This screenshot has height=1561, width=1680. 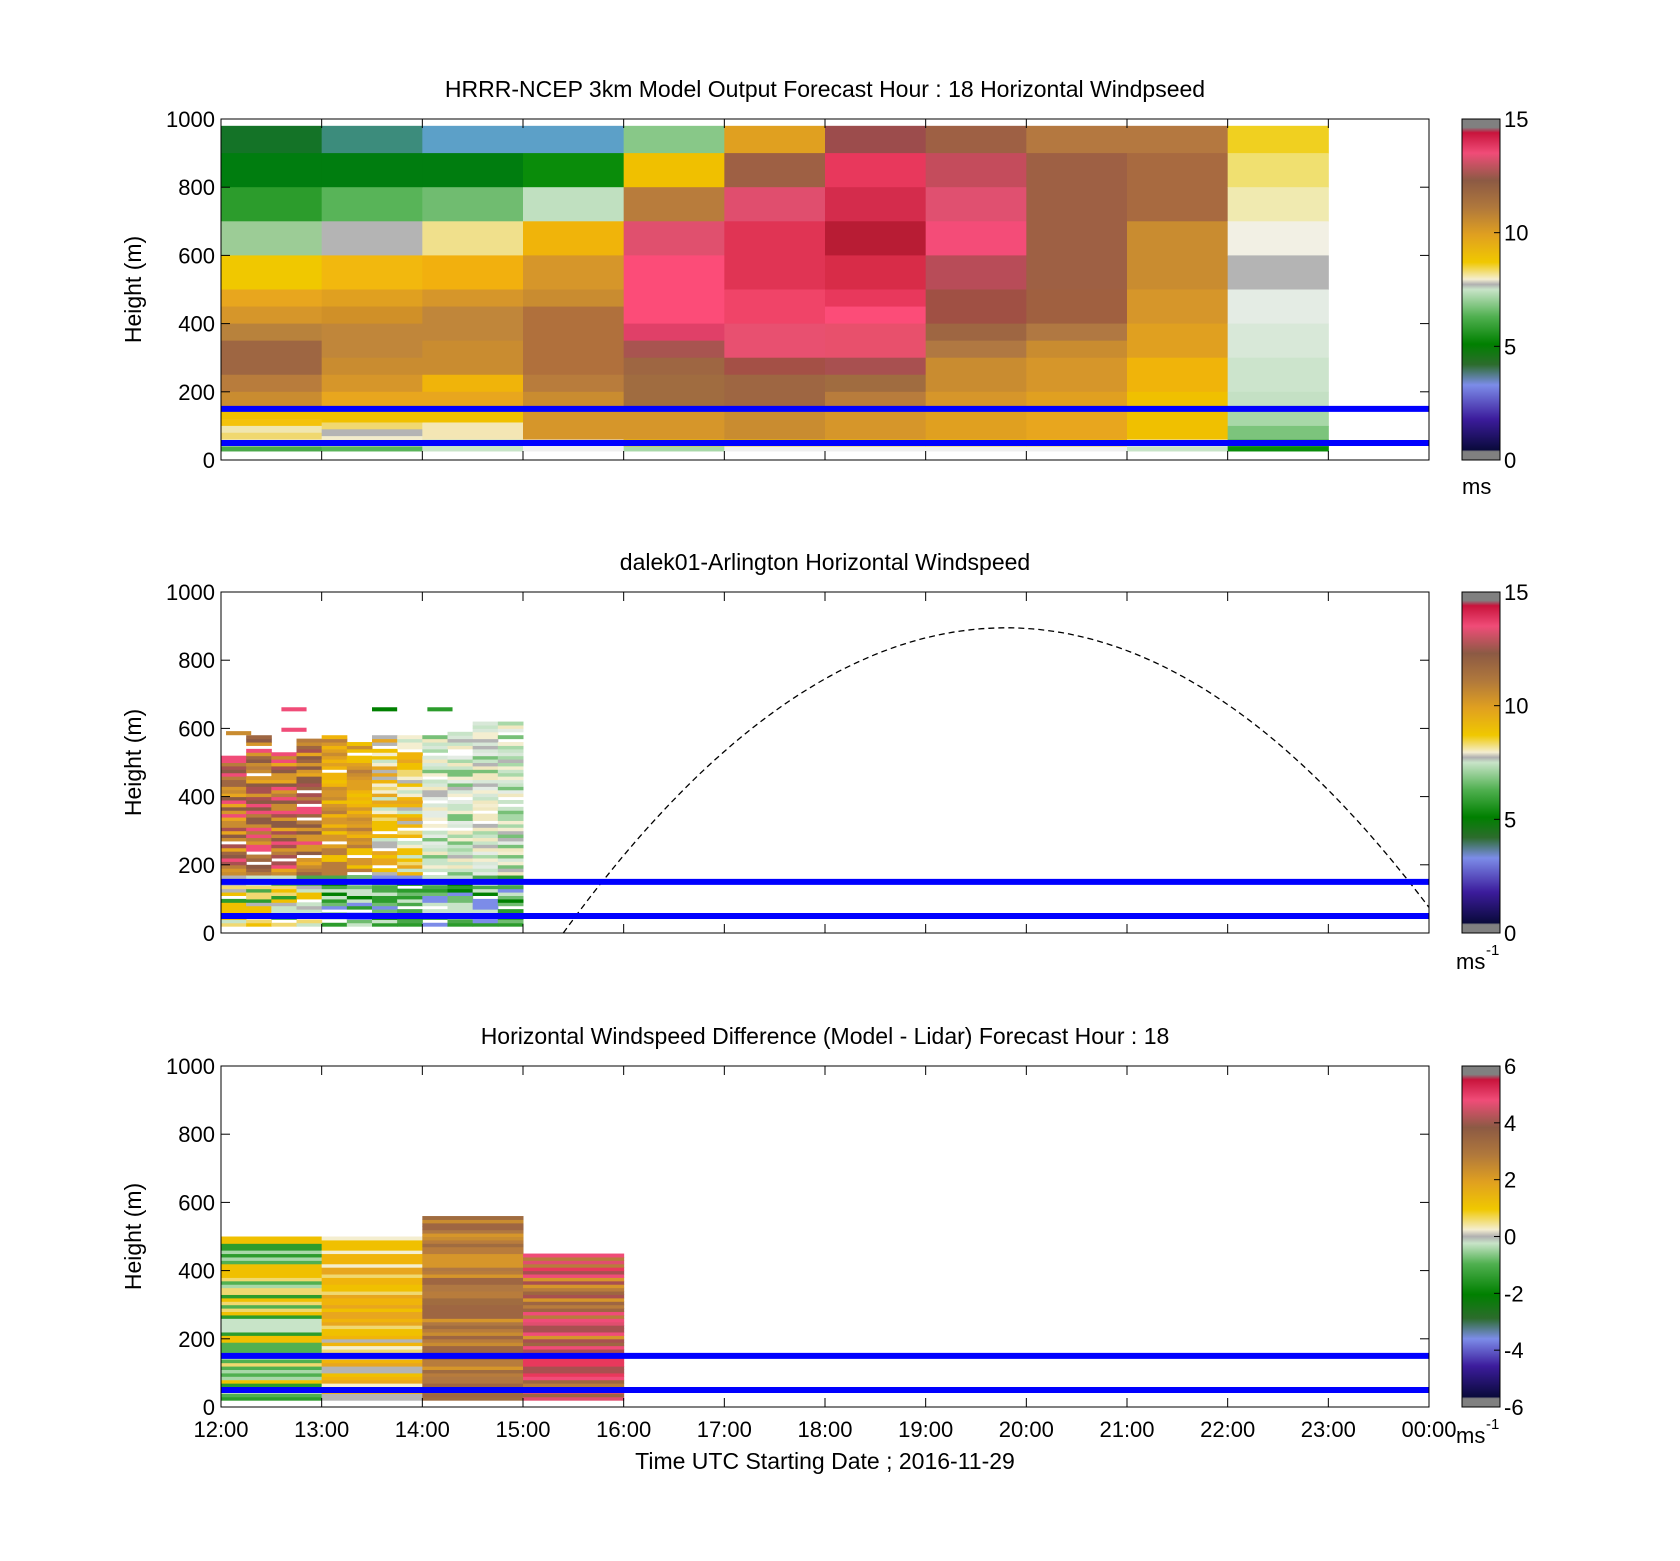 I want to click on y-tick-label: 200, so click(x=196, y=1339).